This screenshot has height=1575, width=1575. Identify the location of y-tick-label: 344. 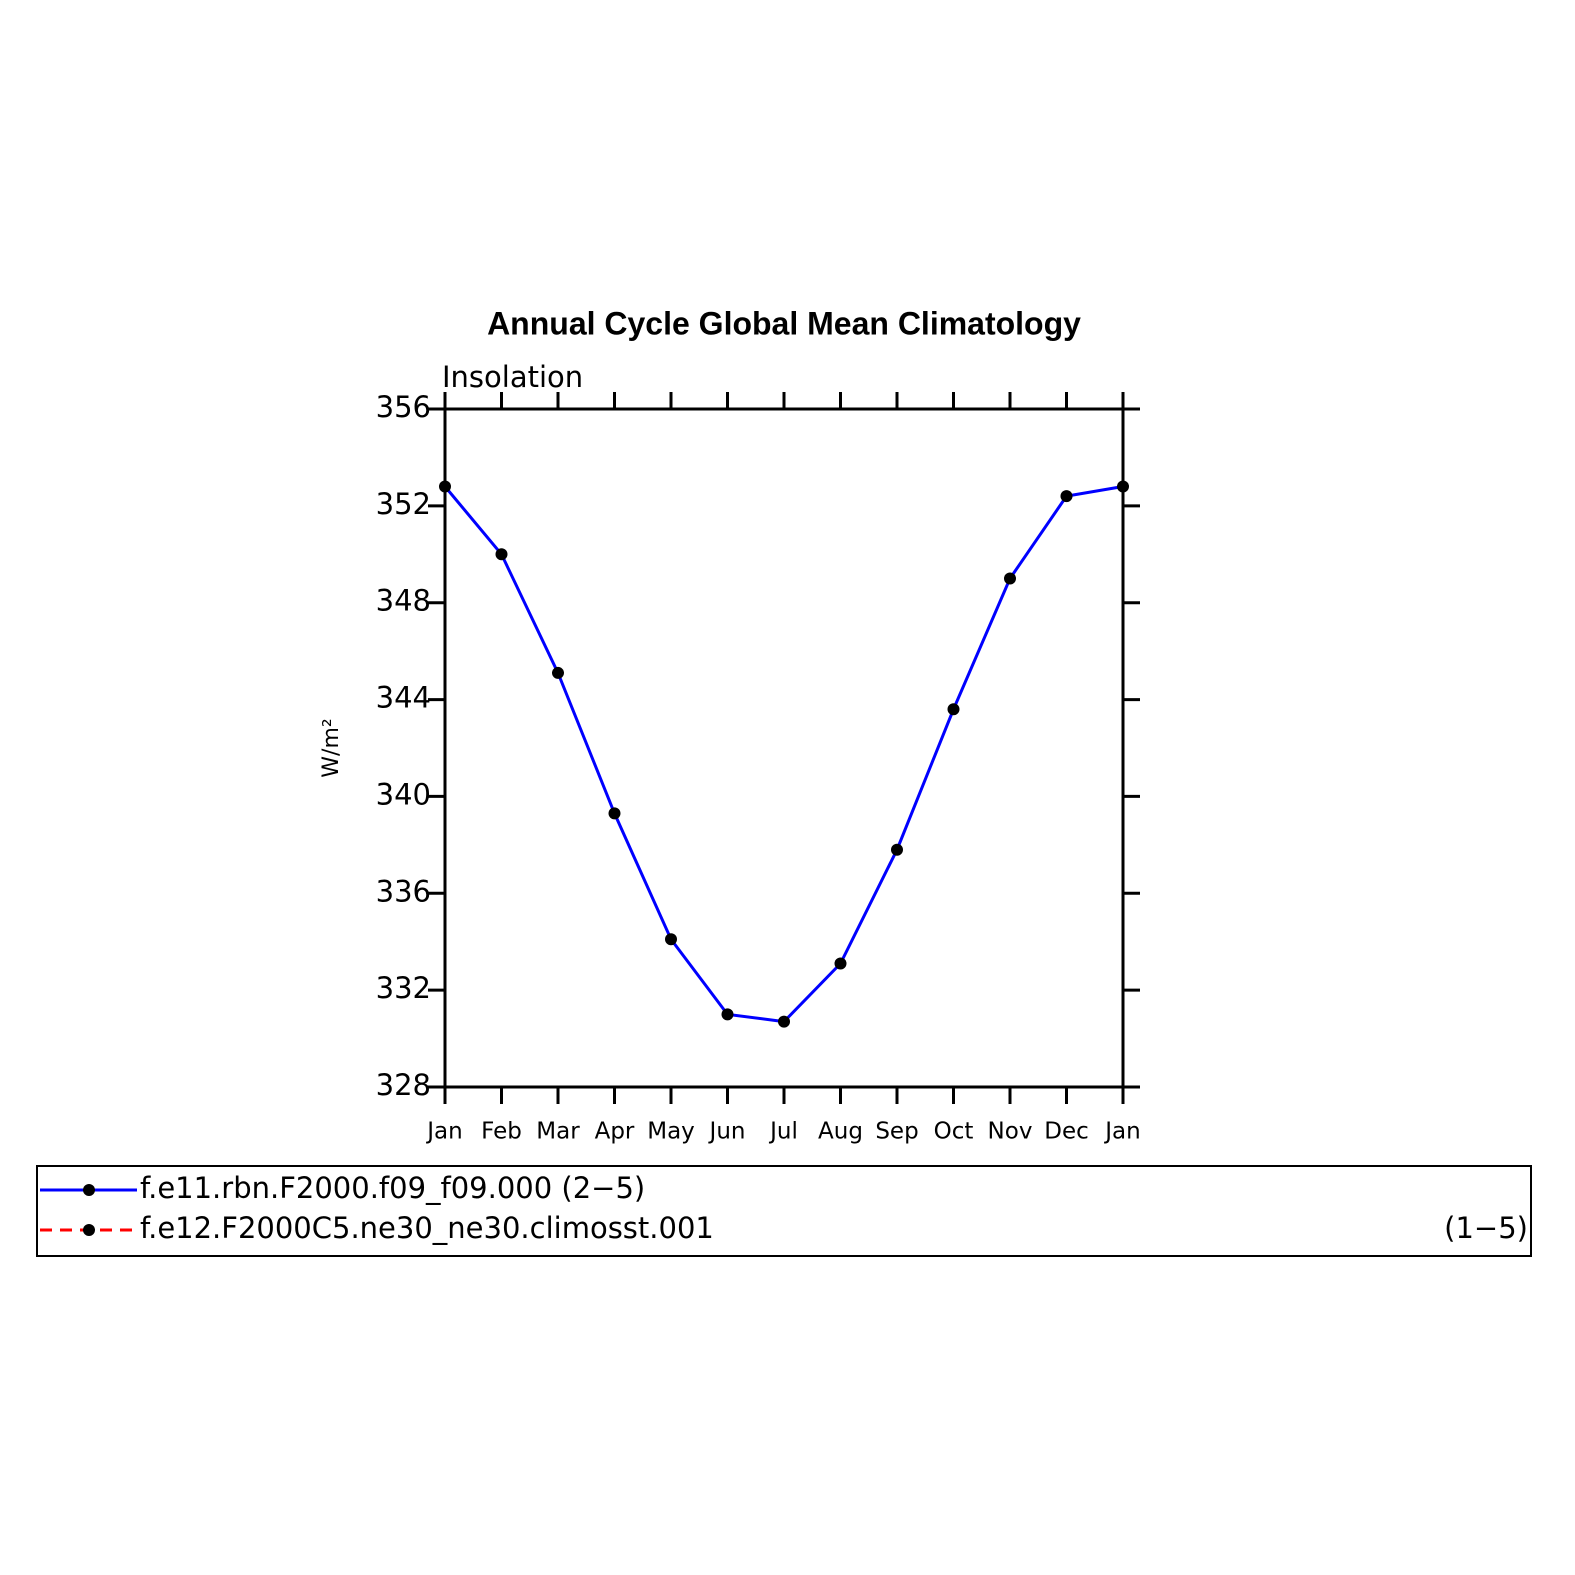
(403, 698).